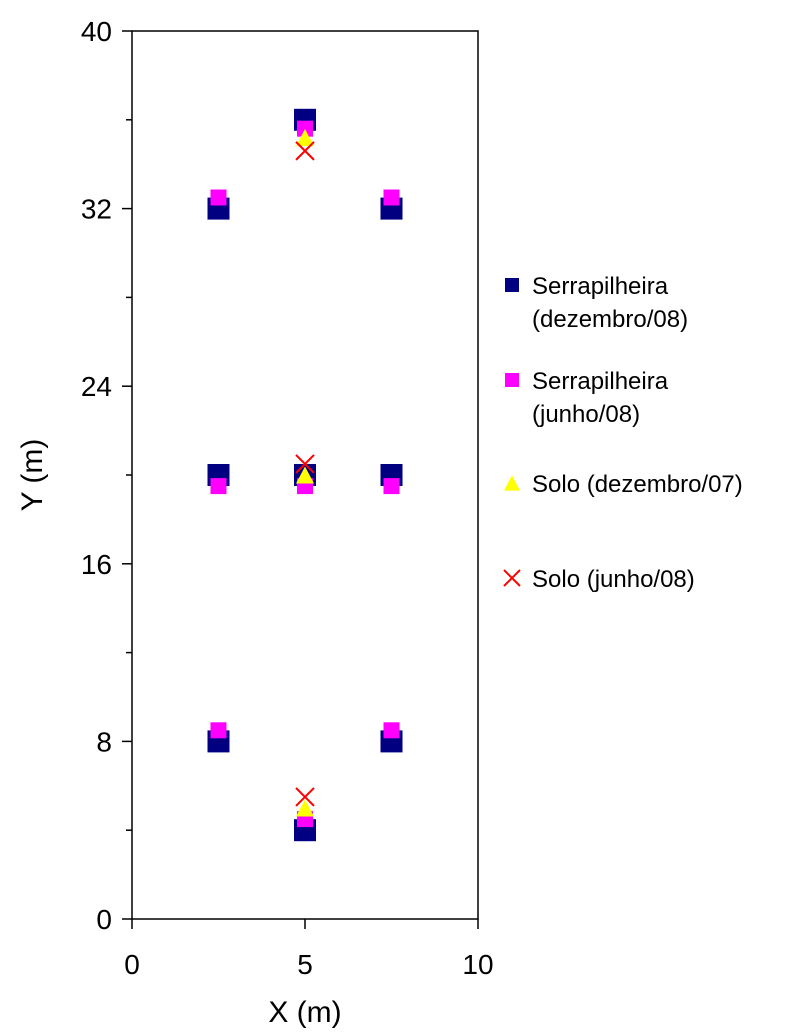  What do you see at coordinates (104, 919) in the screenshot?
I see `y-tick-label: 0` at bounding box center [104, 919].